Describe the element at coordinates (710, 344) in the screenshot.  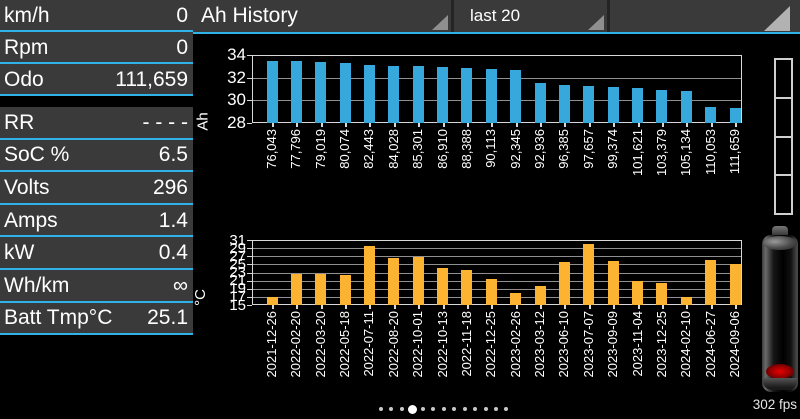
I see `x-tick-label: 2024-06-27` at that location.